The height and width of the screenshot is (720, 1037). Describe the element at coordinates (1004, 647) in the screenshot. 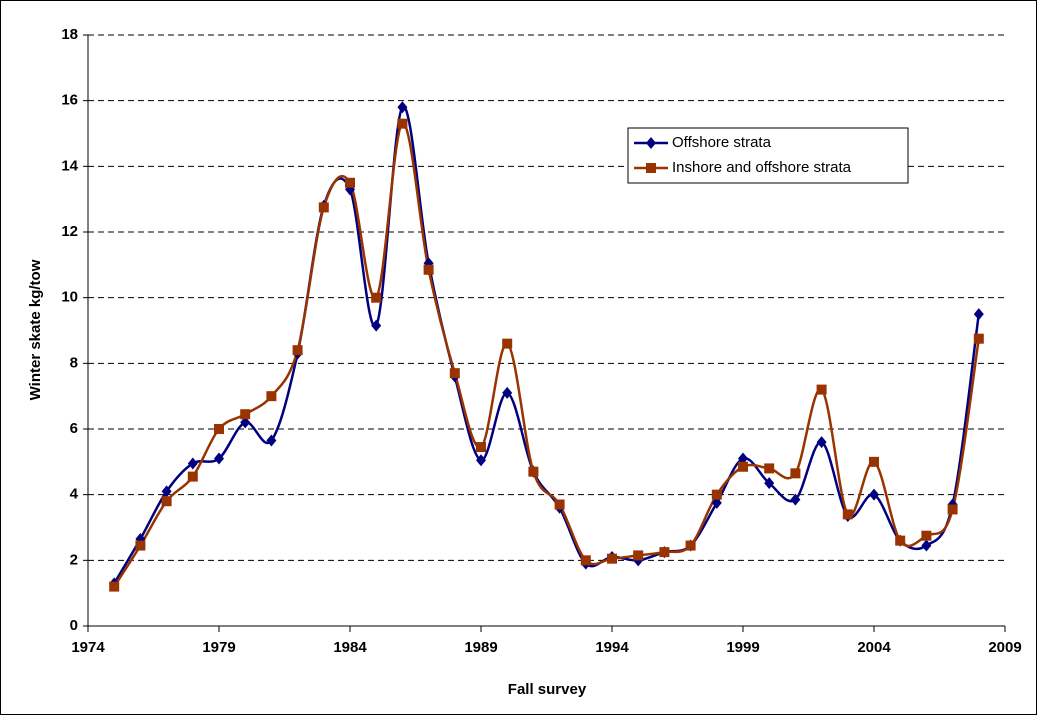

I see `x-tick-label: 2009` at that location.